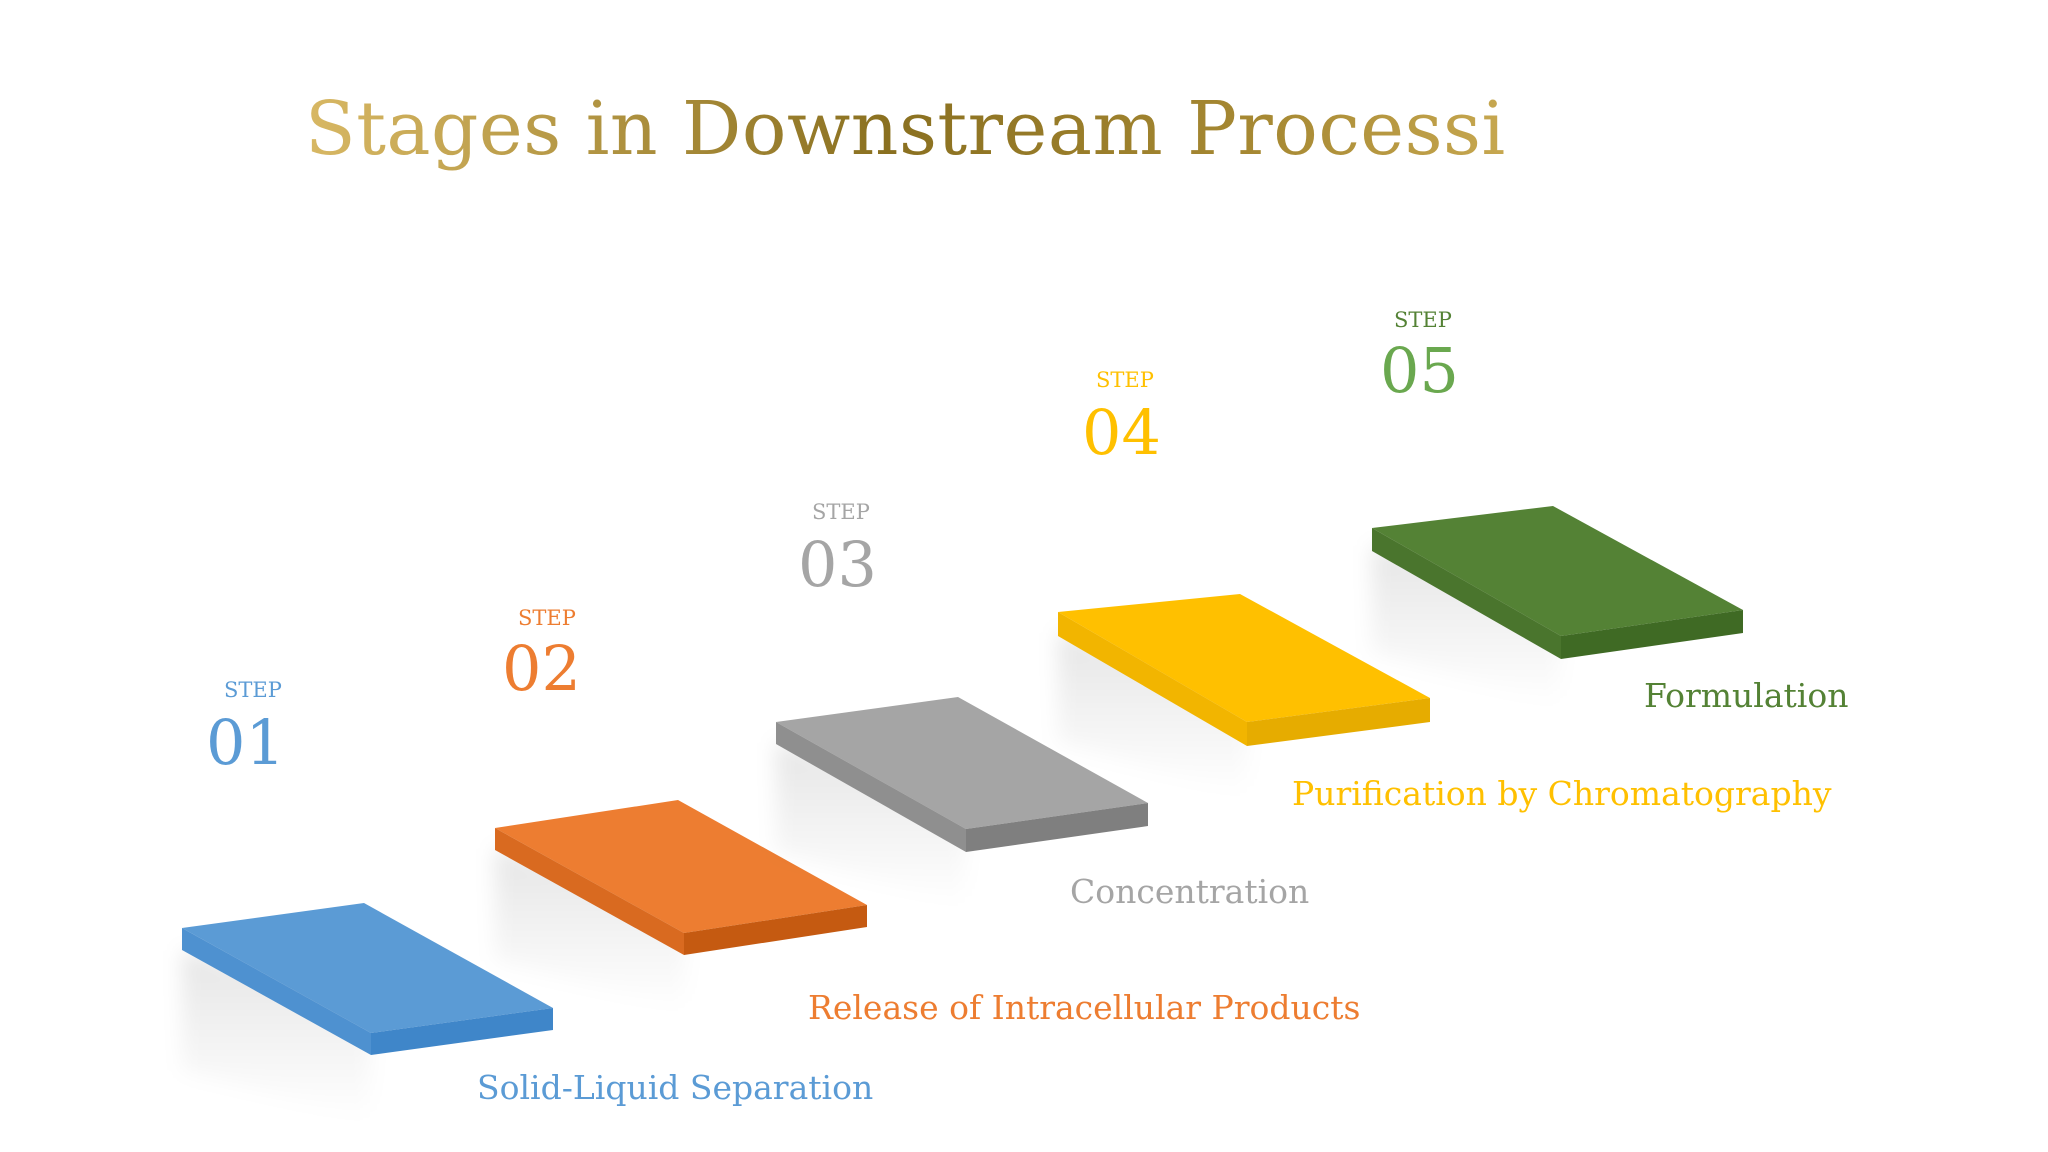 This screenshot has height=1152, width=2048. I want to click on step-5-number: 05, so click(1419, 370).